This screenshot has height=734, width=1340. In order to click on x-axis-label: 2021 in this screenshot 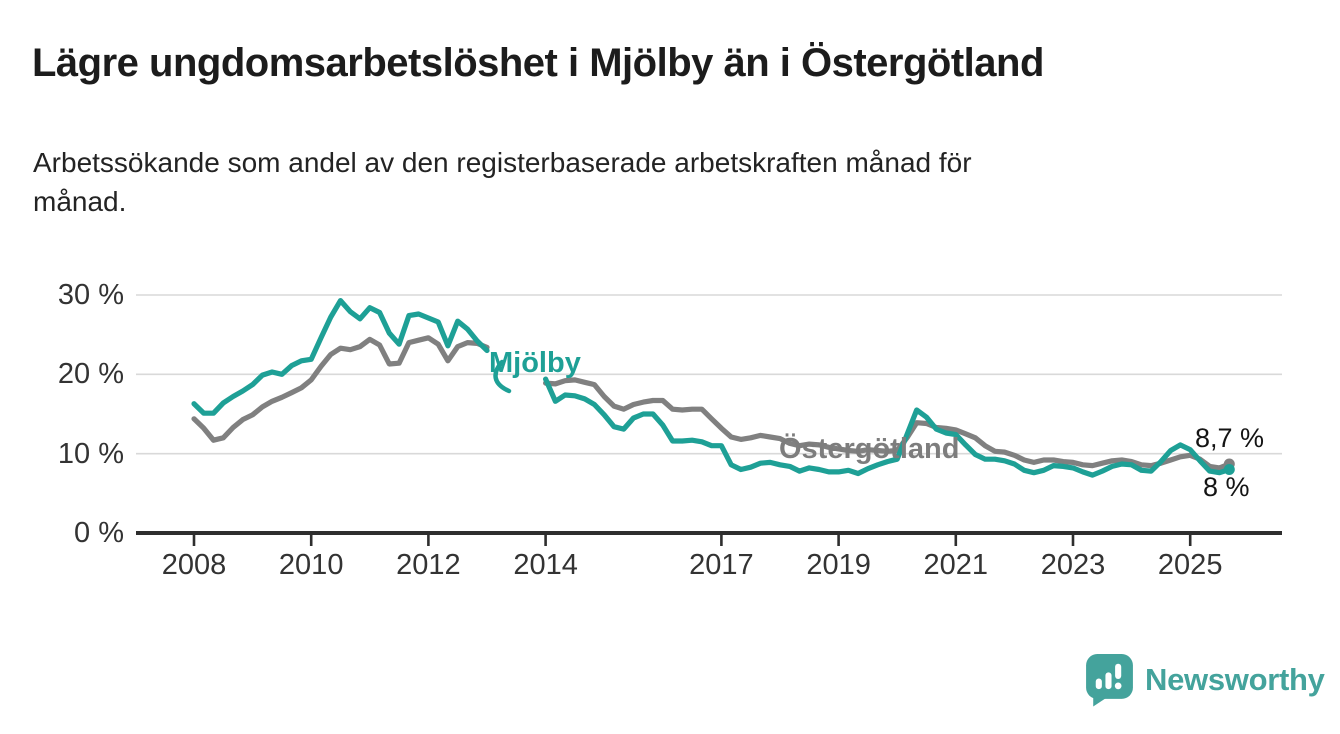, I will do `click(956, 565)`.